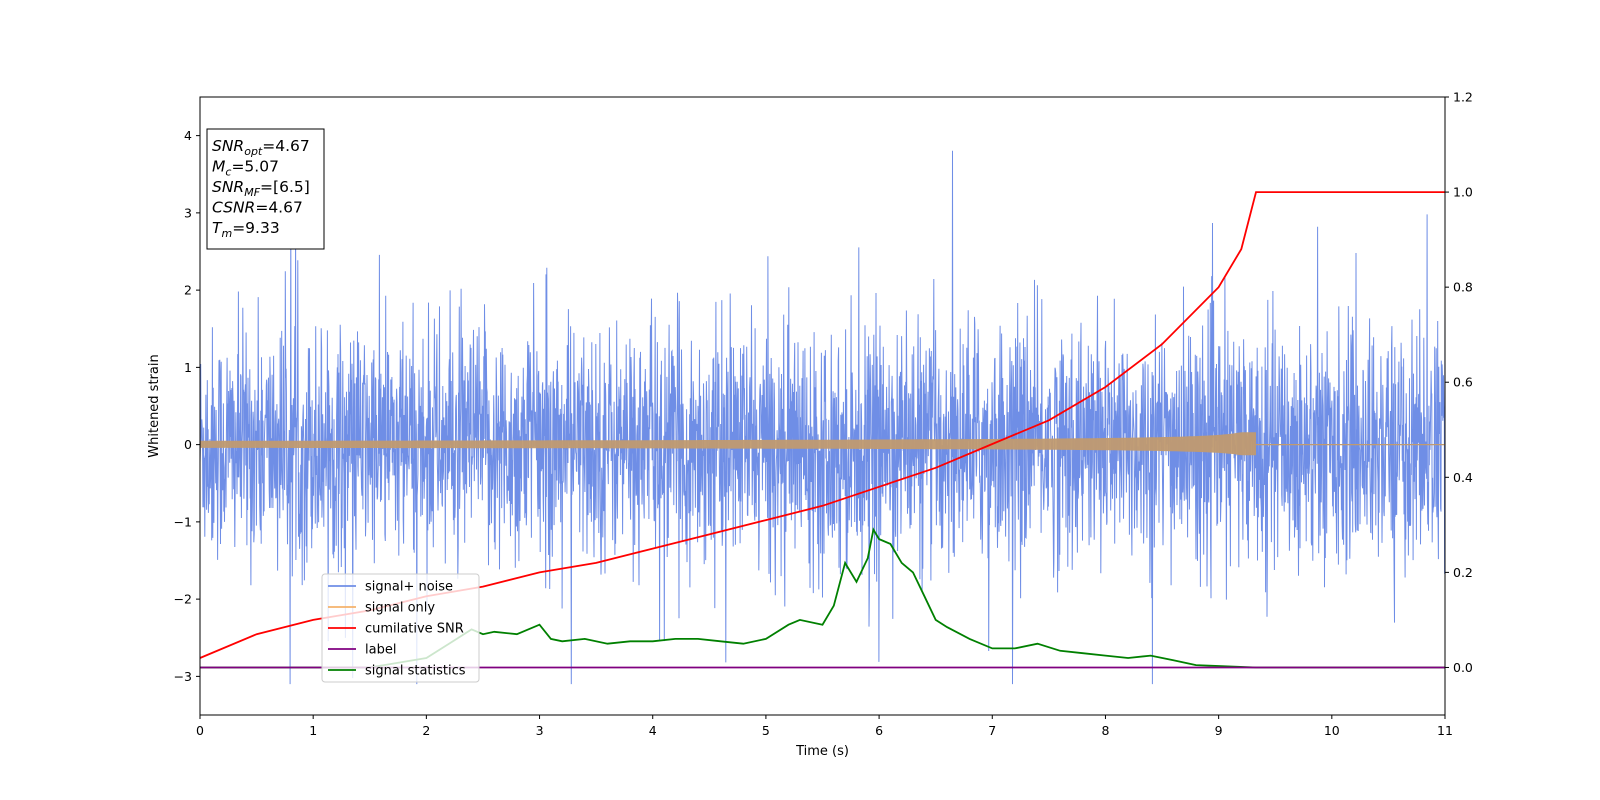 This screenshot has width=1600, height=800. Describe the element at coordinates (822, 598) in the screenshot. I see `series-signal-statistics` at that location.